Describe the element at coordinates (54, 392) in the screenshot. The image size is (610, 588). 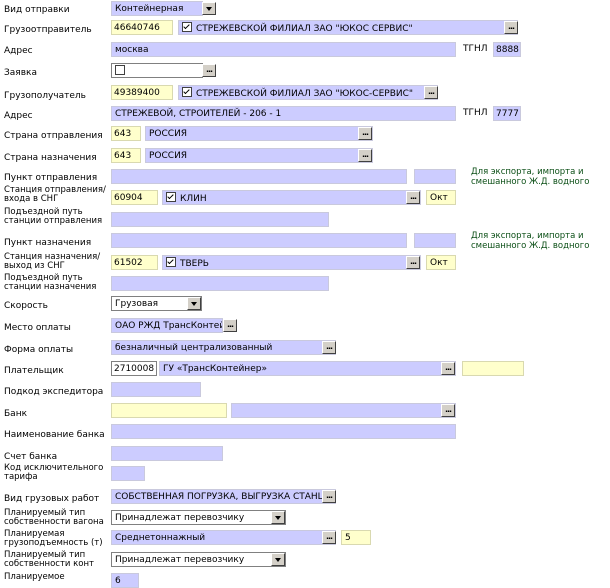
I see `forwarder-code-label: Подкод экспедитора` at that location.